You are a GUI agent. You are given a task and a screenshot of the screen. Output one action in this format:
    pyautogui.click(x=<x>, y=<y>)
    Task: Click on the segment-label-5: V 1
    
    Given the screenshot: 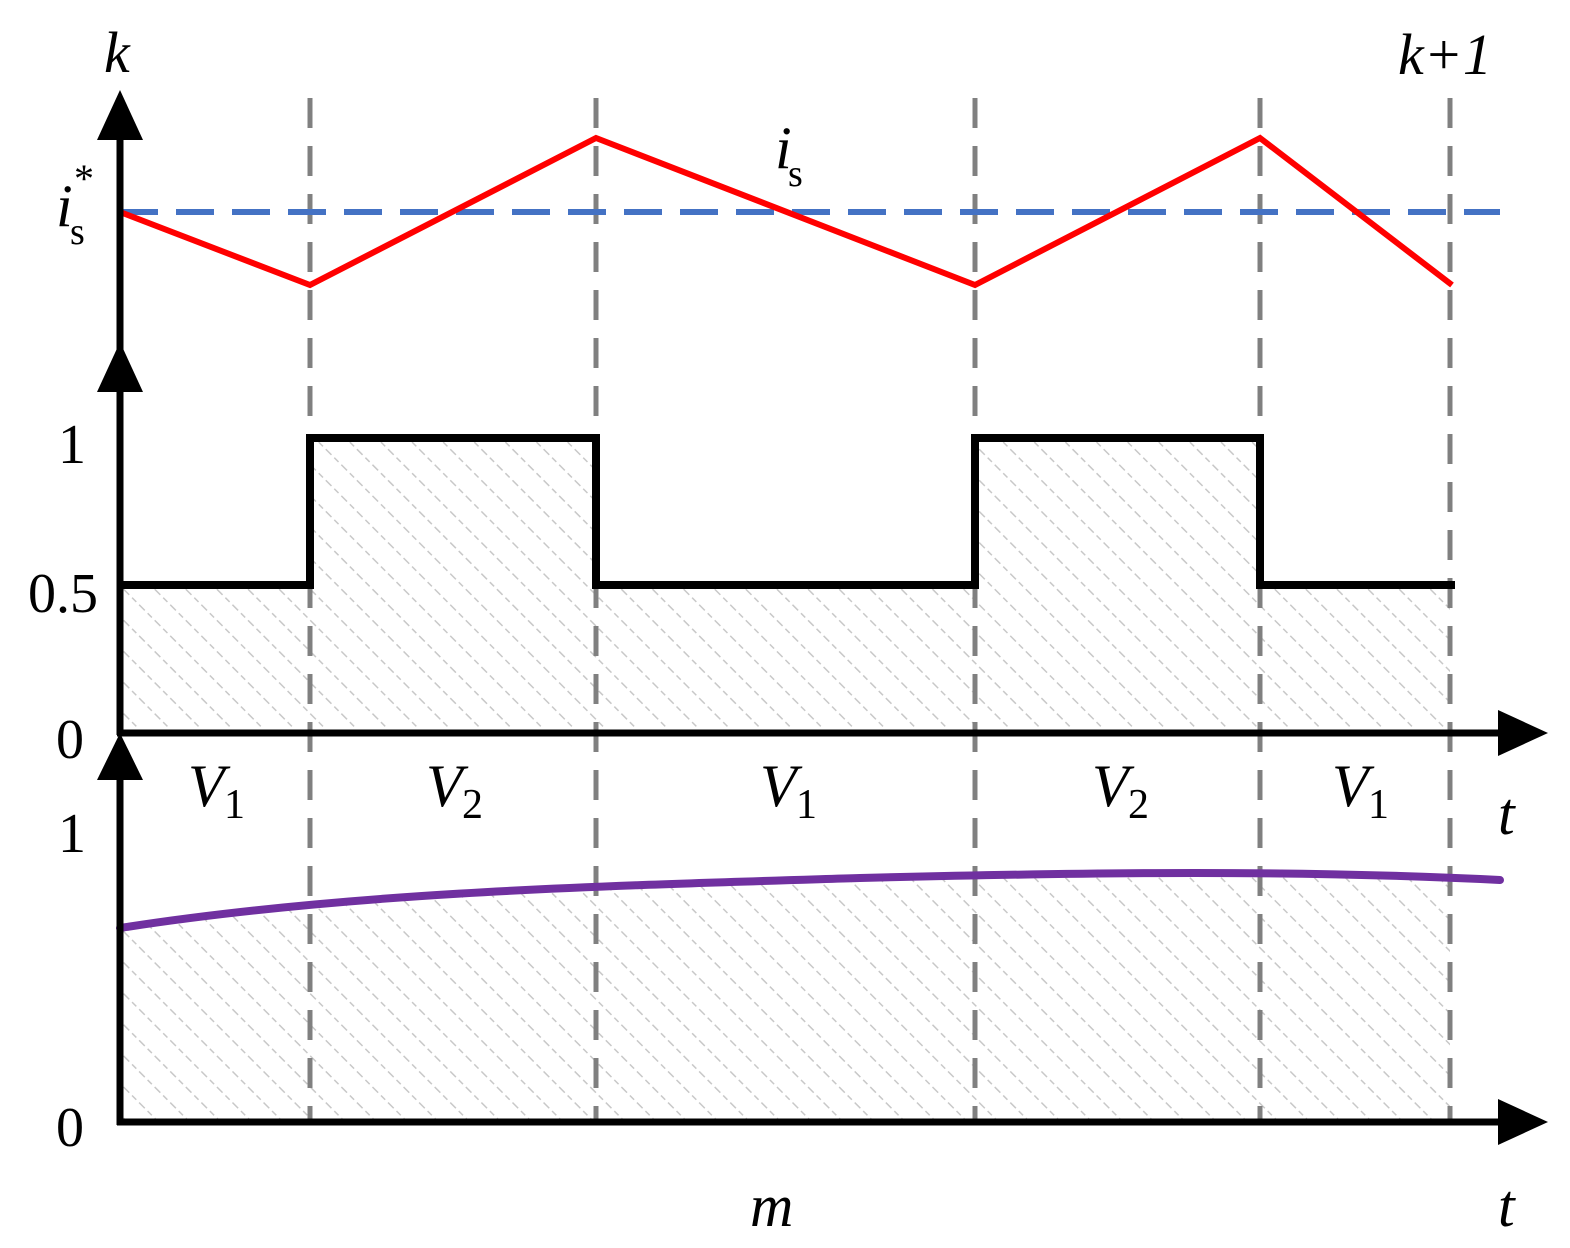 What is the action you would take?
    pyautogui.click(x=1360, y=790)
    